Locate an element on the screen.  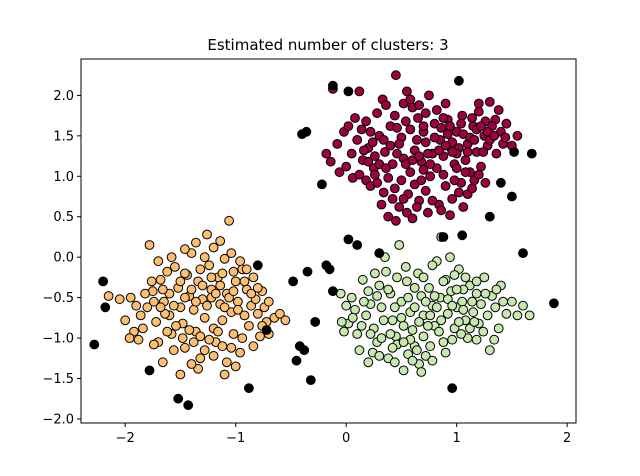
y-tick-label: 1.5 is located at coordinates (63, 136).